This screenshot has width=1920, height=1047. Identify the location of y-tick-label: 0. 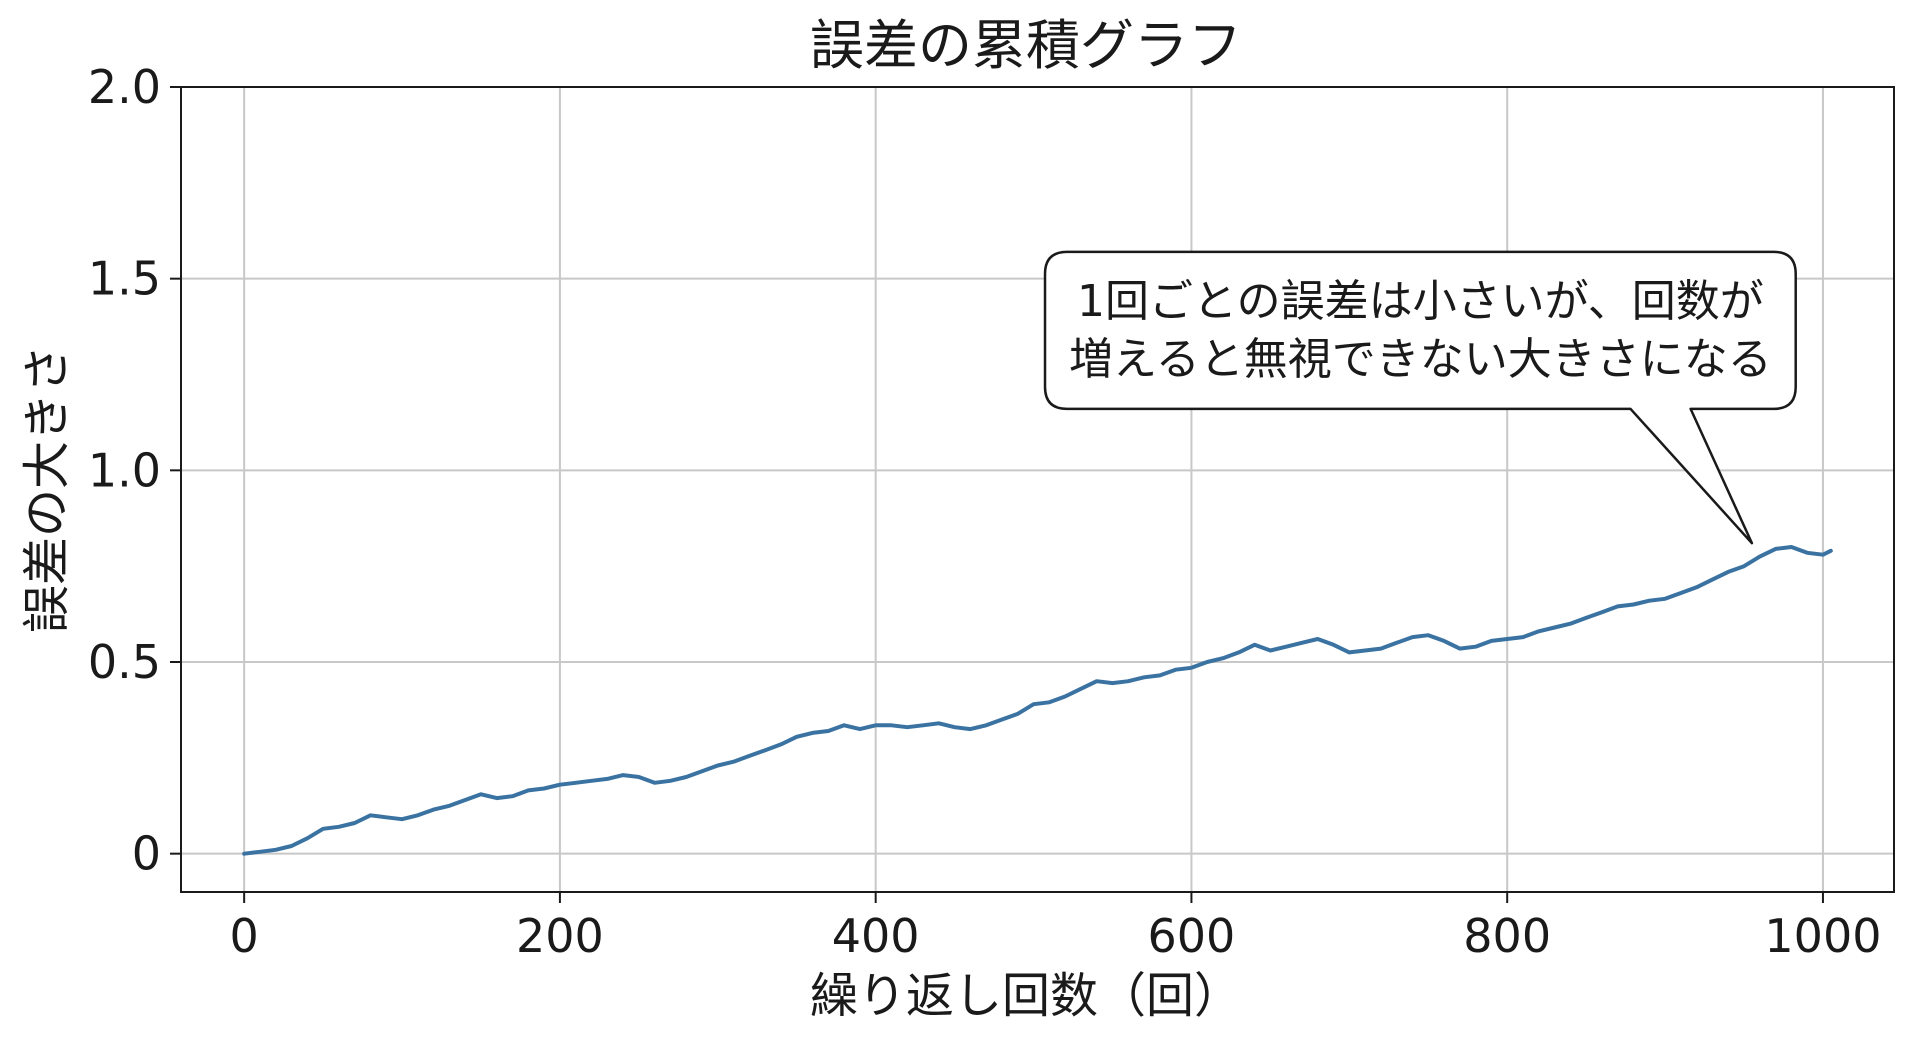
(146, 854).